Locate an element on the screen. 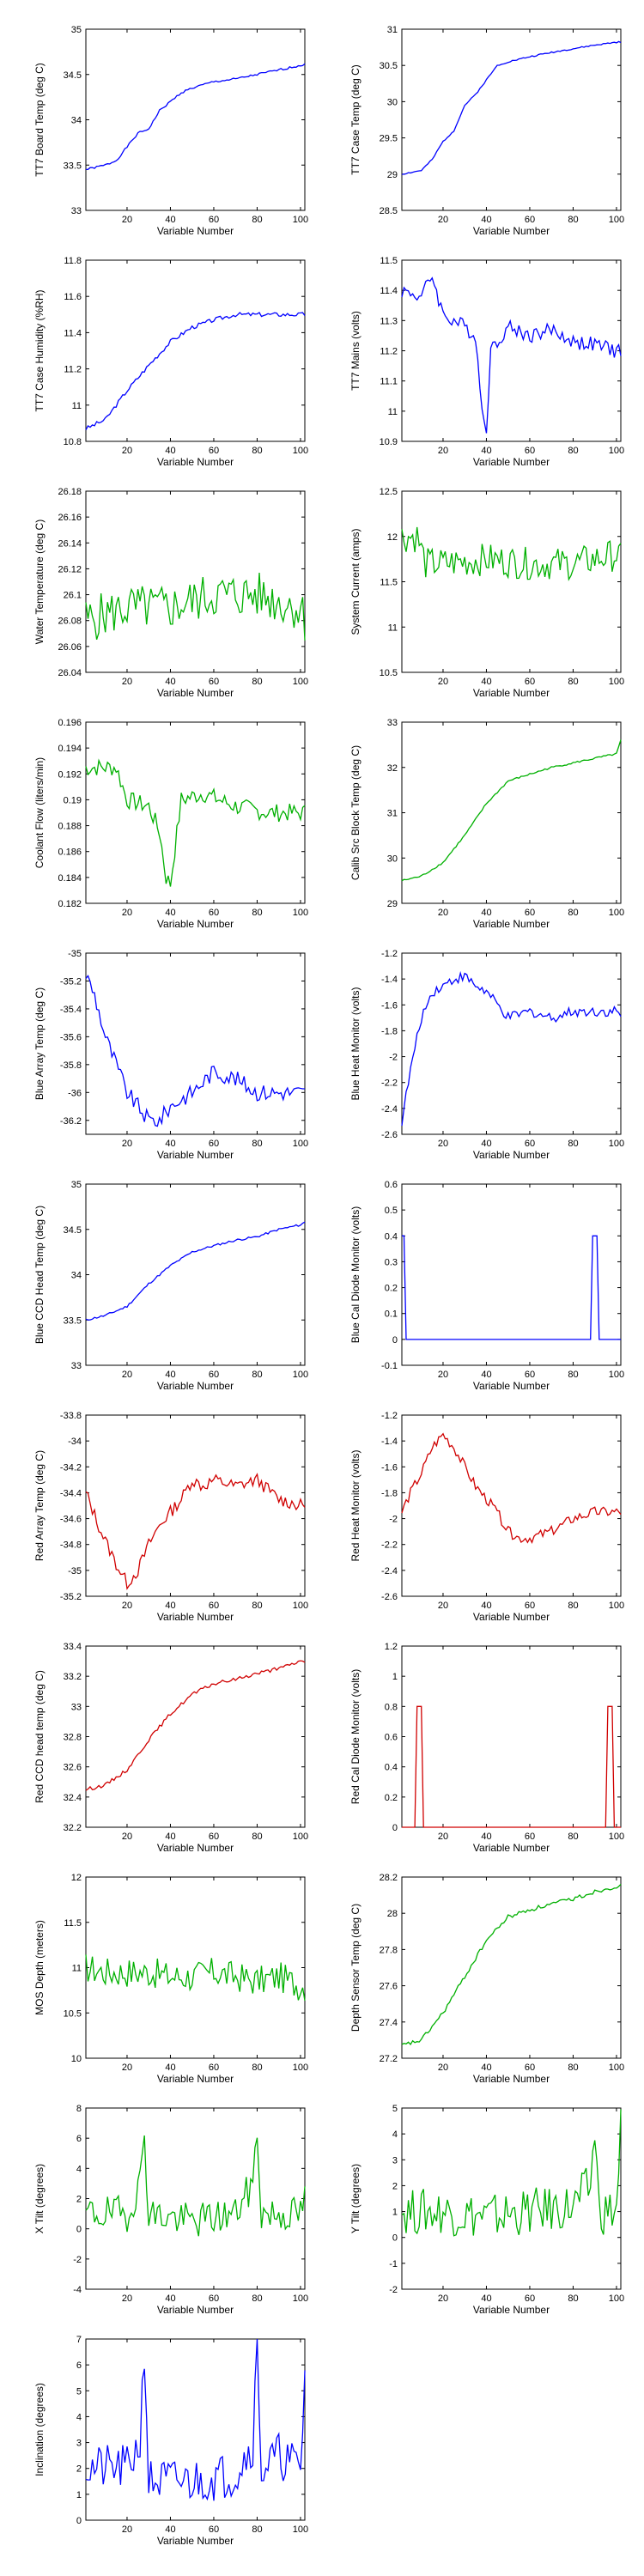 This screenshot has width=644, height=2576. y-tick-label: 10.5 is located at coordinates (389, 673).